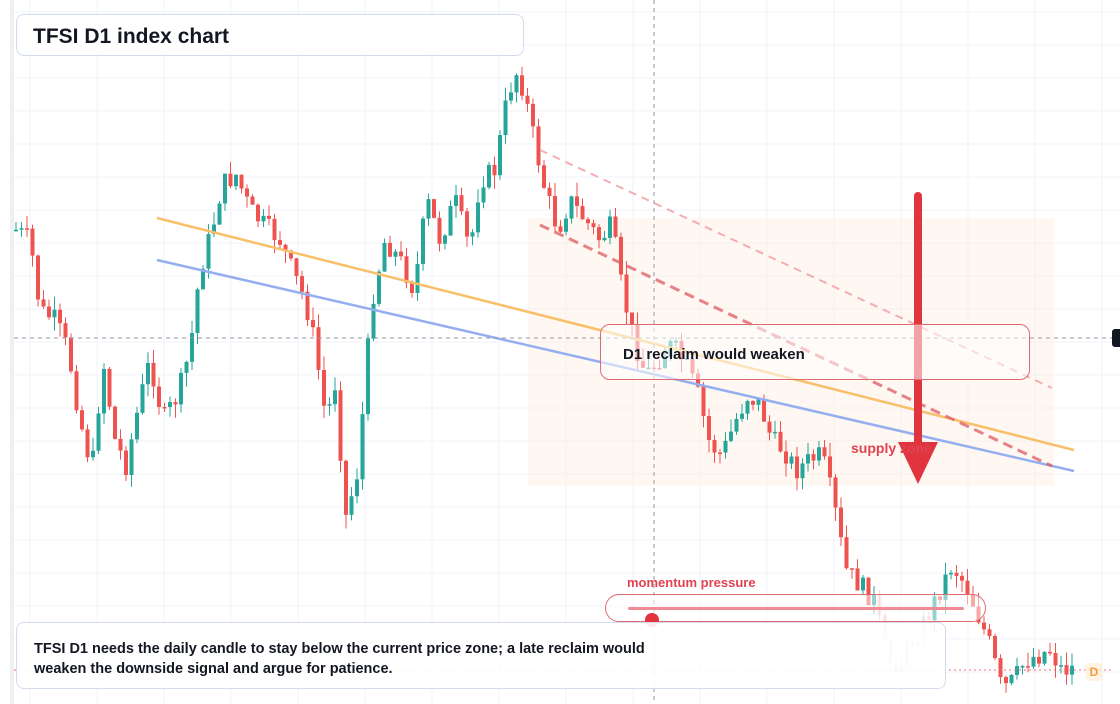 This screenshot has height=704, width=1120. I want to click on title-box: TFSI D1 index chart, so click(270, 35).